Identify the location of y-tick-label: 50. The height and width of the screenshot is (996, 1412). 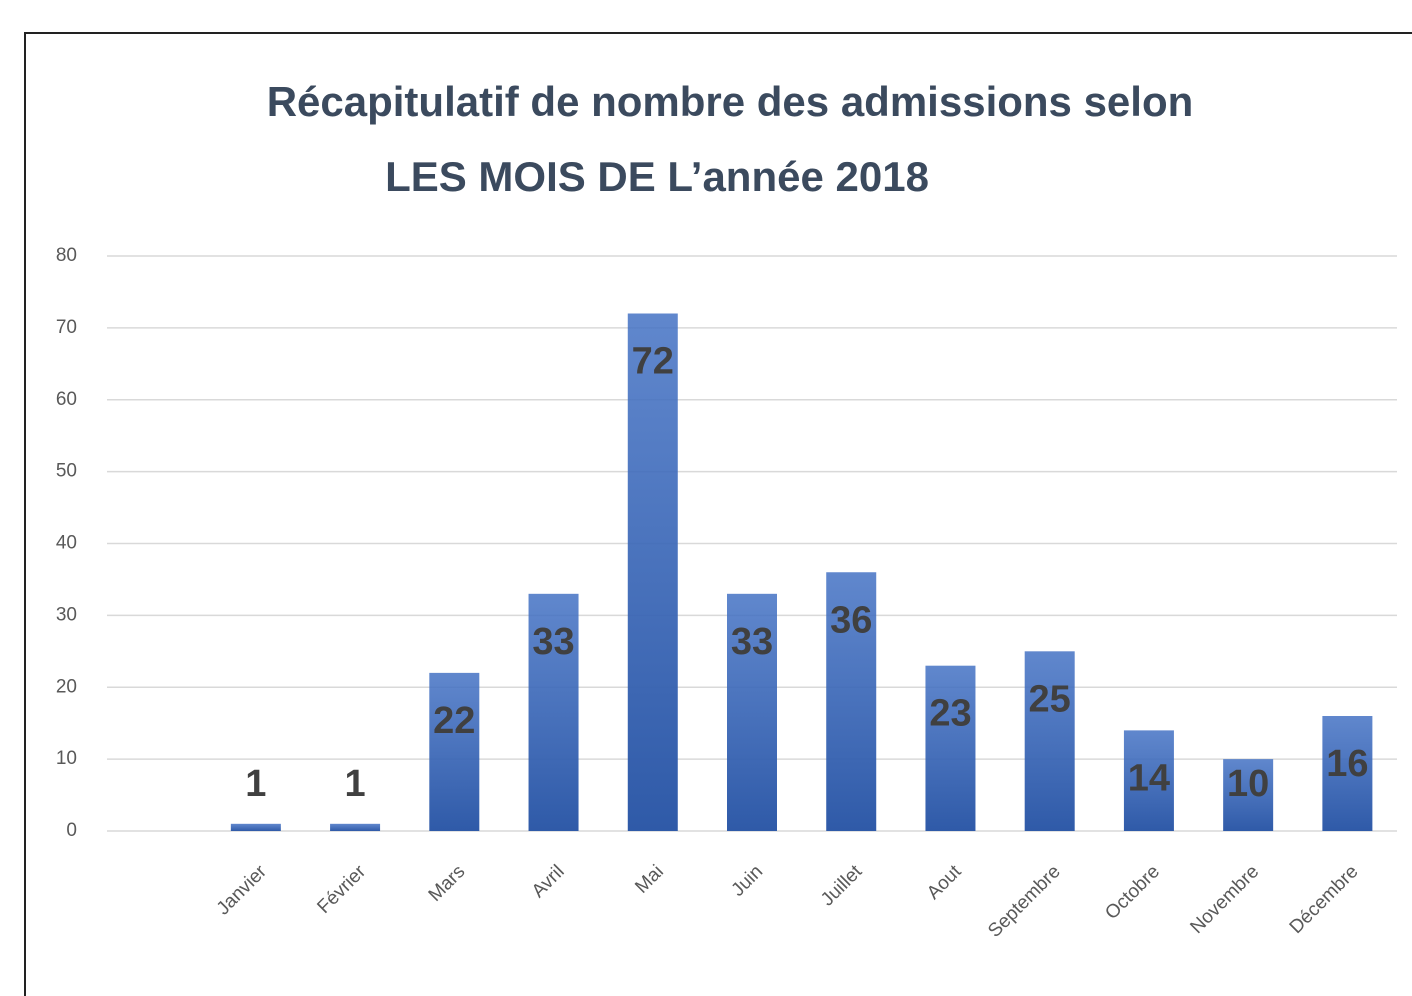
(66, 471).